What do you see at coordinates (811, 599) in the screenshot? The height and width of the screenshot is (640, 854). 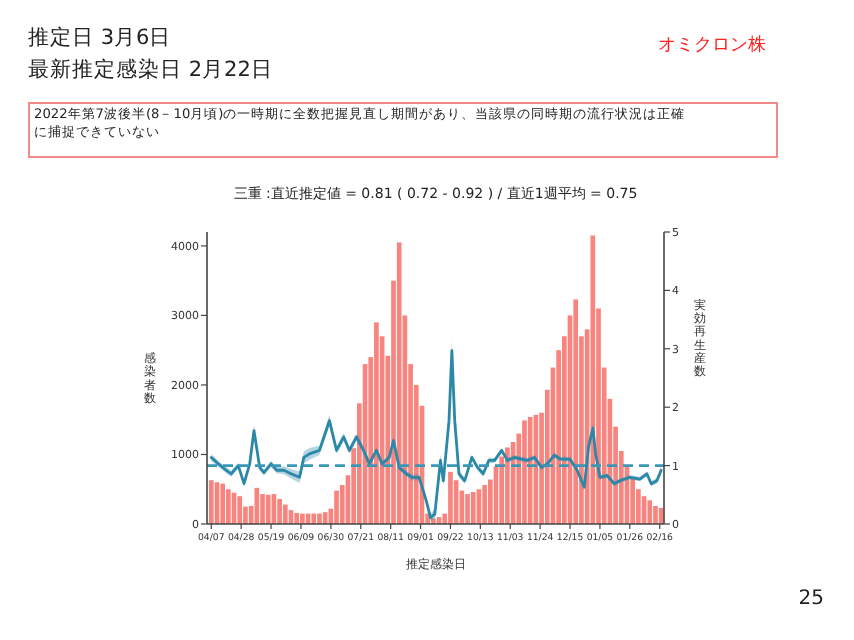 I see `annotation: 25` at bounding box center [811, 599].